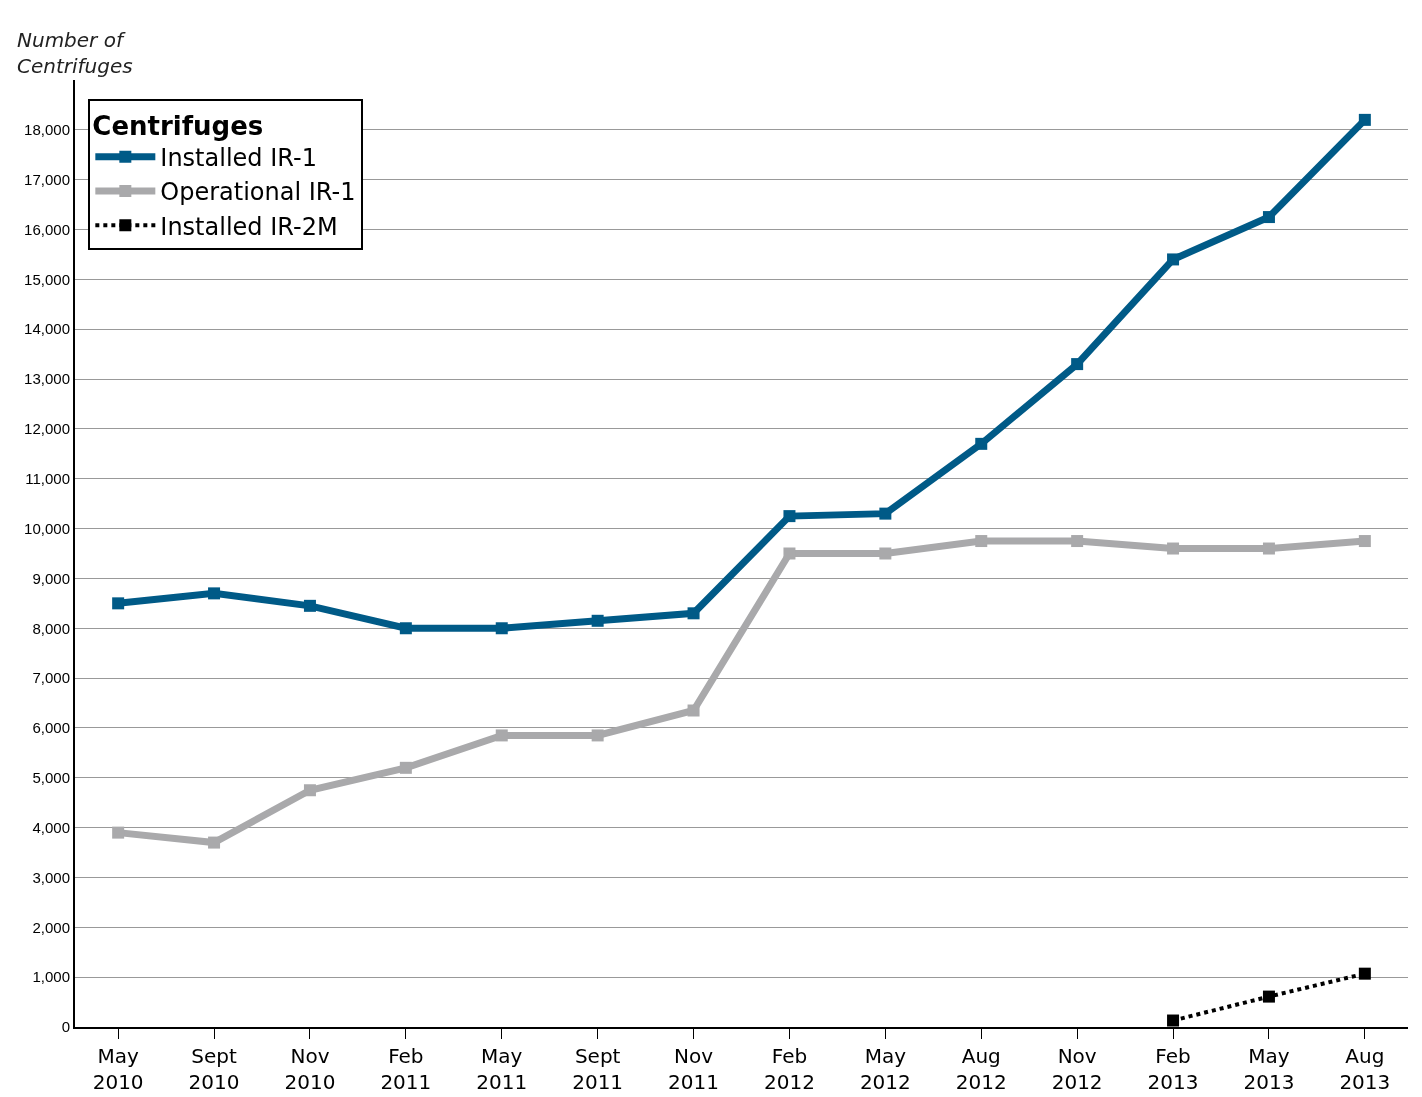 The height and width of the screenshot is (1097, 1422). Describe the element at coordinates (51, 877) in the screenshot. I see `y-tick-label: 3,000` at that location.